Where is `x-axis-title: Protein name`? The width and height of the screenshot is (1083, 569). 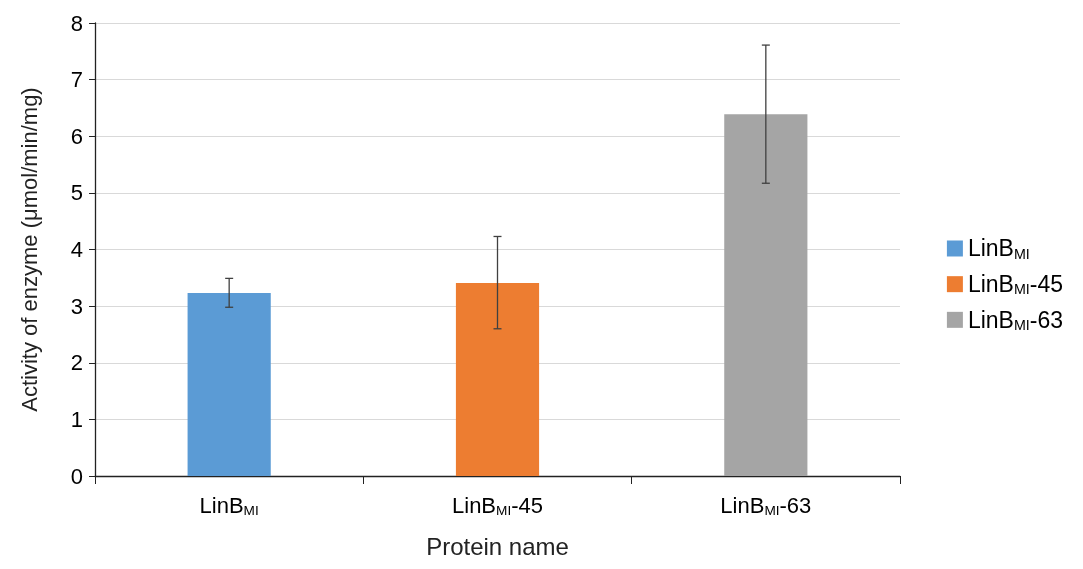
x-axis-title: Protein name is located at coordinates (497, 546).